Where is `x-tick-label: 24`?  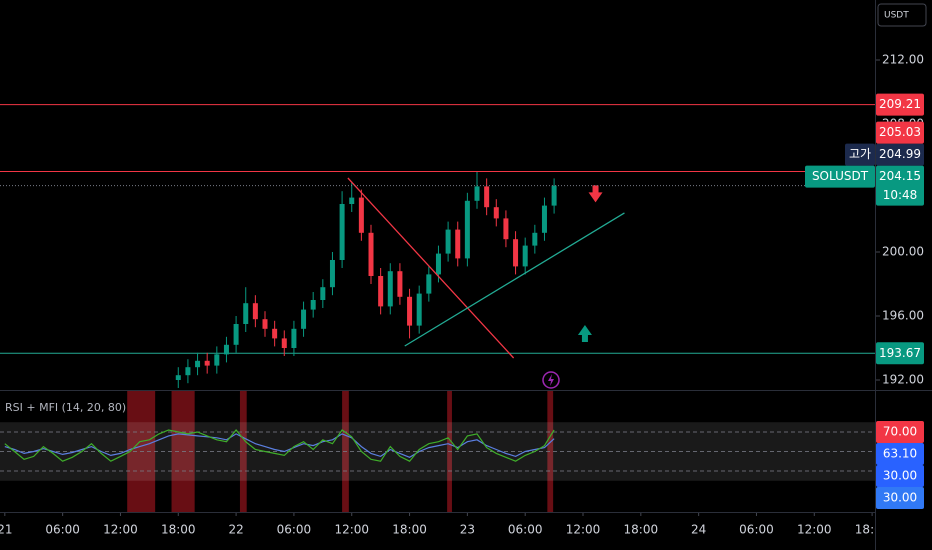
x-tick-label: 24 is located at coordinates (698, 530).